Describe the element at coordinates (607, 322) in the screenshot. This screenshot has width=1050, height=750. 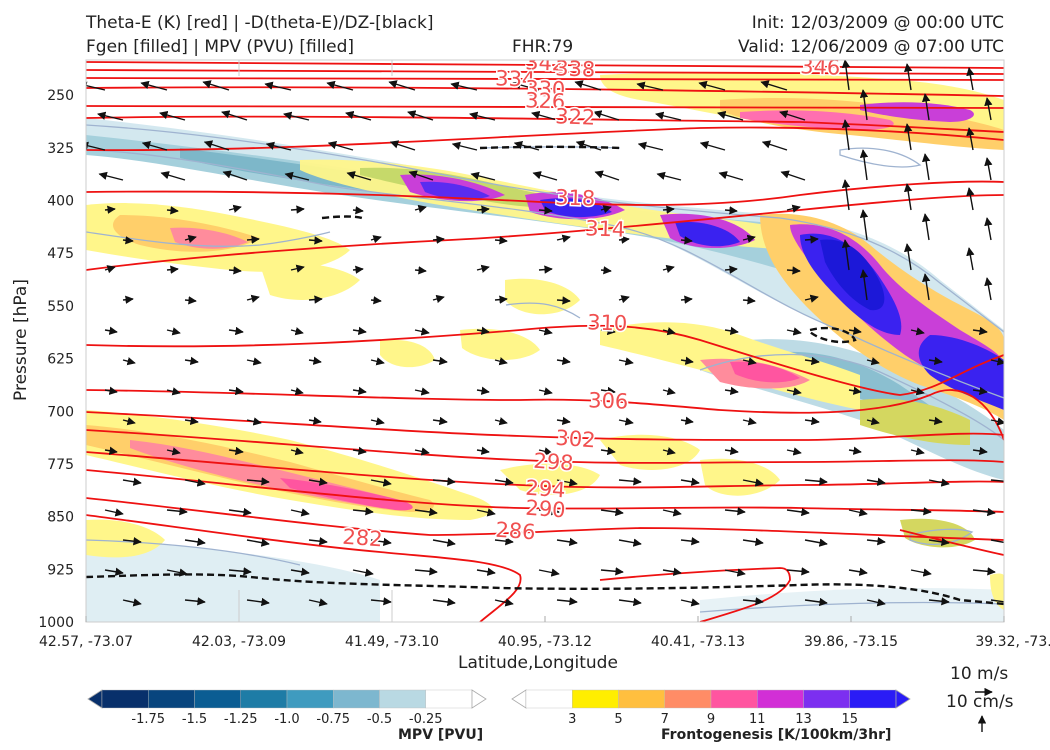
I see `theta-e-label: 310` at that location.